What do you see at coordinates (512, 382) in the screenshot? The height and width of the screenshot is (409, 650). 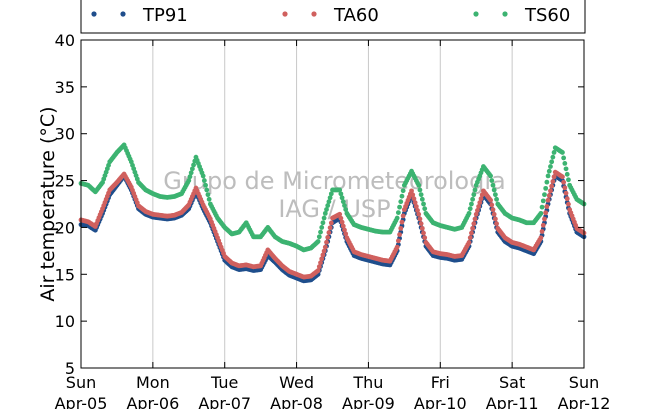 I see `x-tick-label-day: Sat` at bounding box center [512, 382].